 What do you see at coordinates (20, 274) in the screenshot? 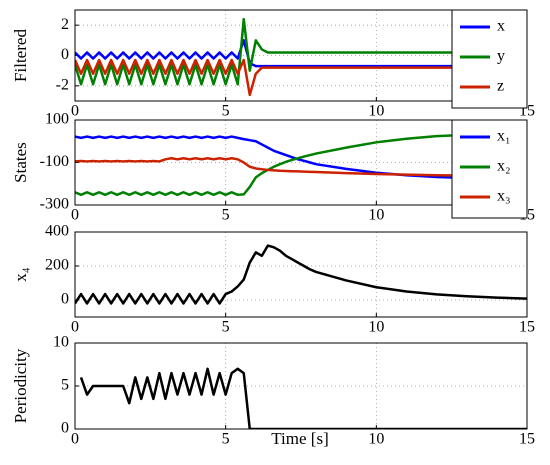
I see `y-axis-label: x₄` at bounding box center [20, 274].